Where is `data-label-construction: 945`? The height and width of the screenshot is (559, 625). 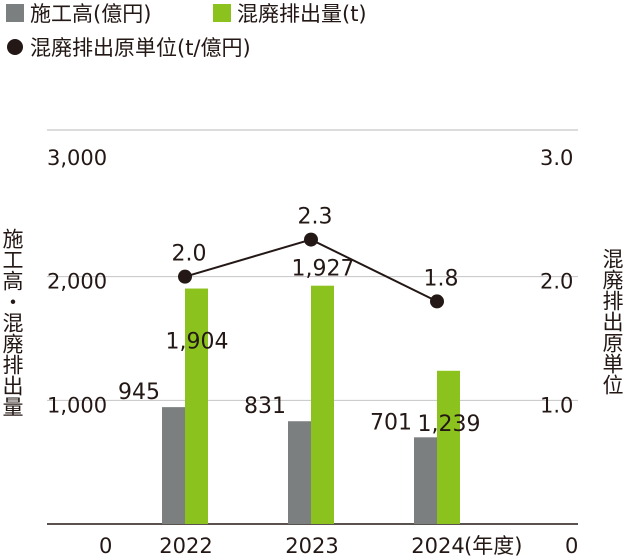 data-label-construction: 945 is located at coordinates (139, 392).